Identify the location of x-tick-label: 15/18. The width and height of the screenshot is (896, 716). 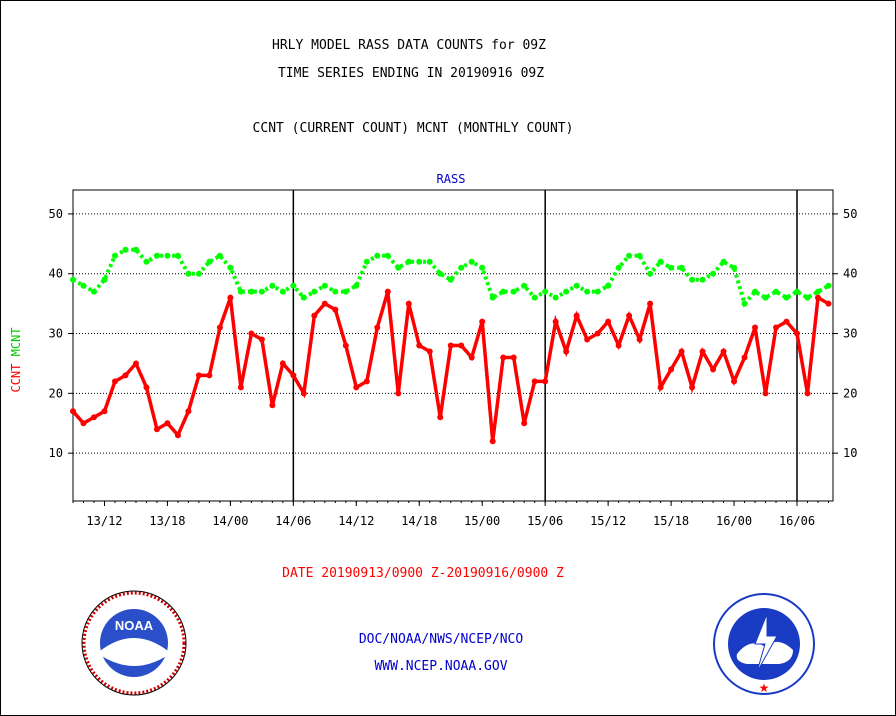
(671, 521).